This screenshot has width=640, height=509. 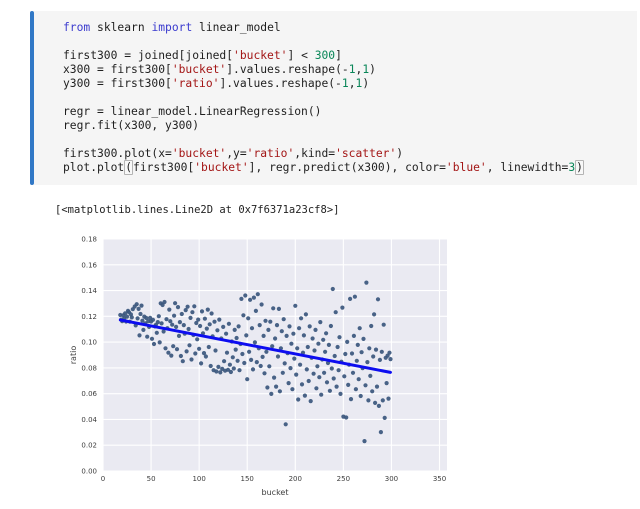 What do you see at coordinates (151, 479) in the screenshot?
I see `svg-text: 50` at bounding box center [151, 479].